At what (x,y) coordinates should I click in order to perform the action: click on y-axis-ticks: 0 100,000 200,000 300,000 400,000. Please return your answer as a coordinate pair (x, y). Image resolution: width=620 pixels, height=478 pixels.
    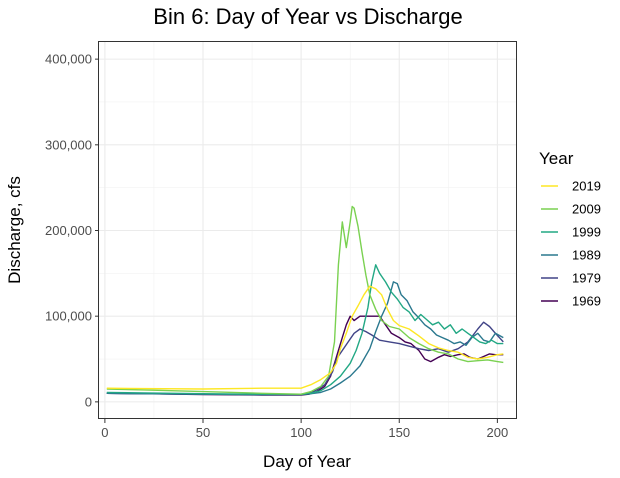
    Looking at the image, I should click on (72, 230).